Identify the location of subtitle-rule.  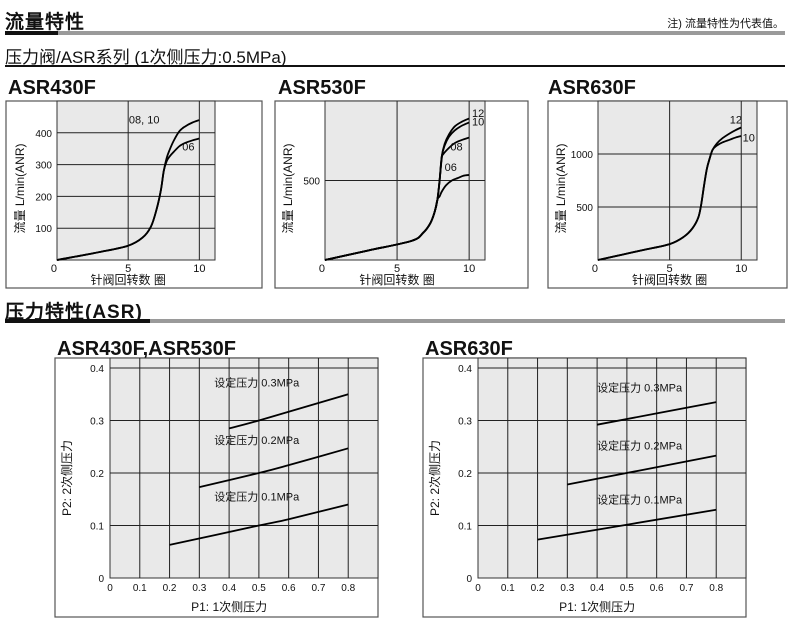
(395, 66).